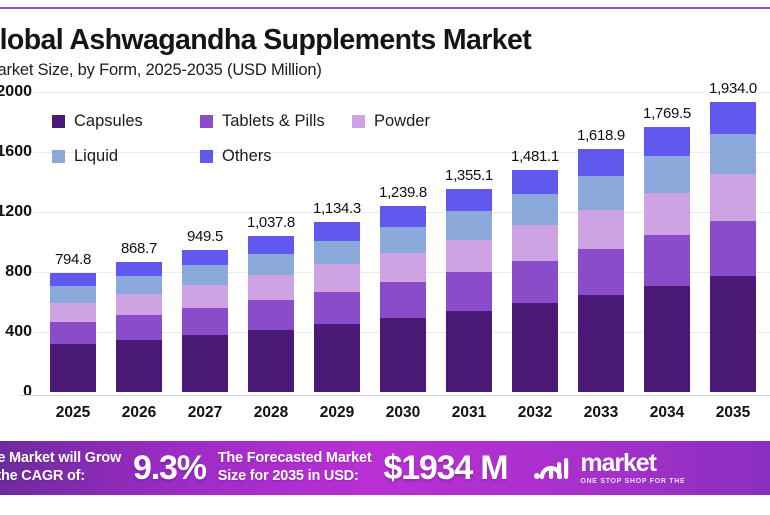 The height and width of the screenshot is (515, 770). What do you see at coordinates (97, 121) in the screenshot?
I see `legend-item-capsules: Capsules` at bounding box center [97, 121].